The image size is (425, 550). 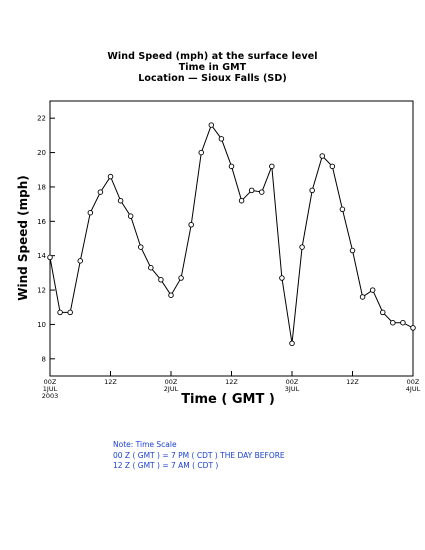 What do you see at coordinates (46, 239) in the screenshot?
I see `y-axis: 8 10 12 14 16 18 20 22` at bounding box center [46, 239].